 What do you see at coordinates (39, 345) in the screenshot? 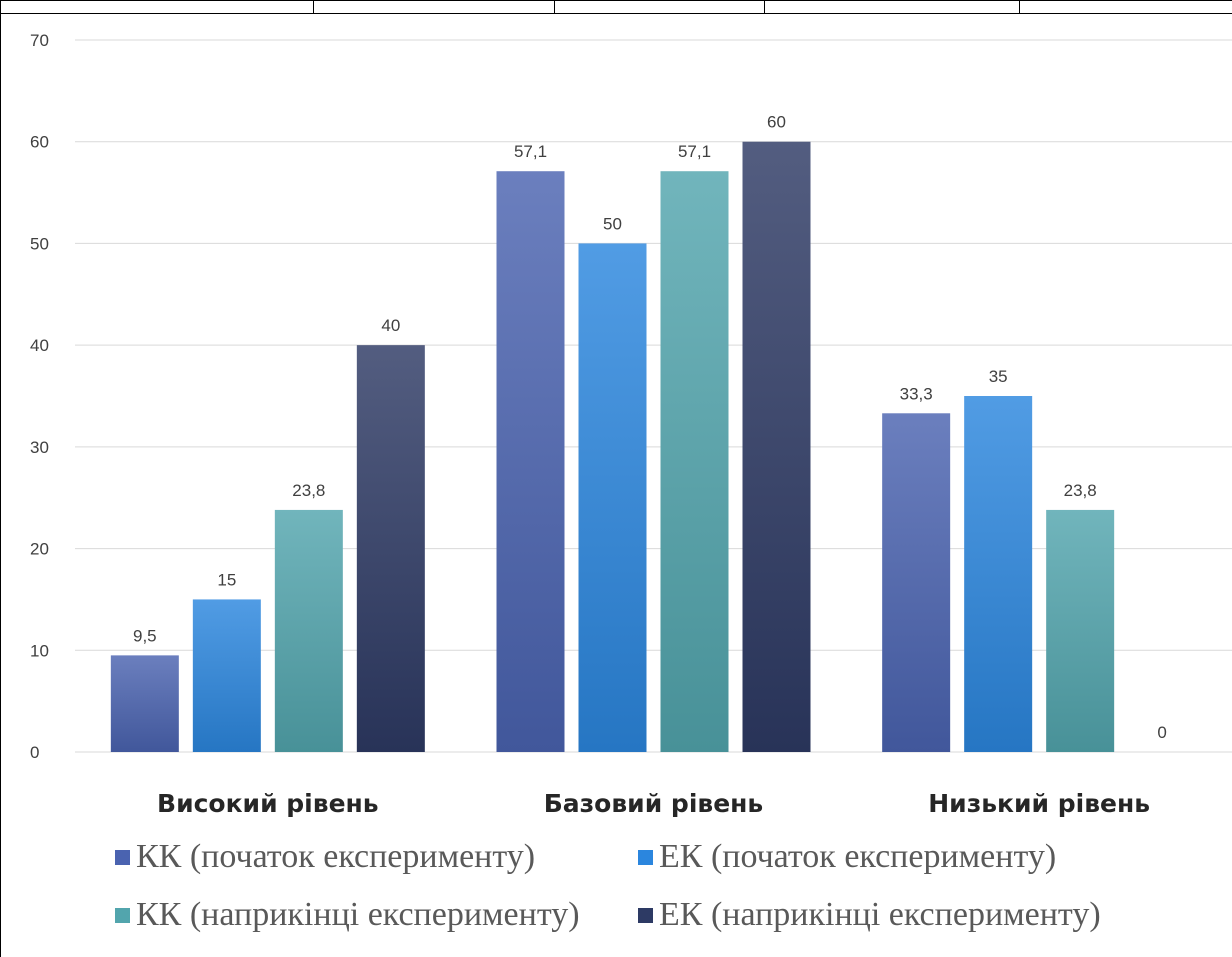
I see `y-tick-label: 40` at bounding box center [39, 345].